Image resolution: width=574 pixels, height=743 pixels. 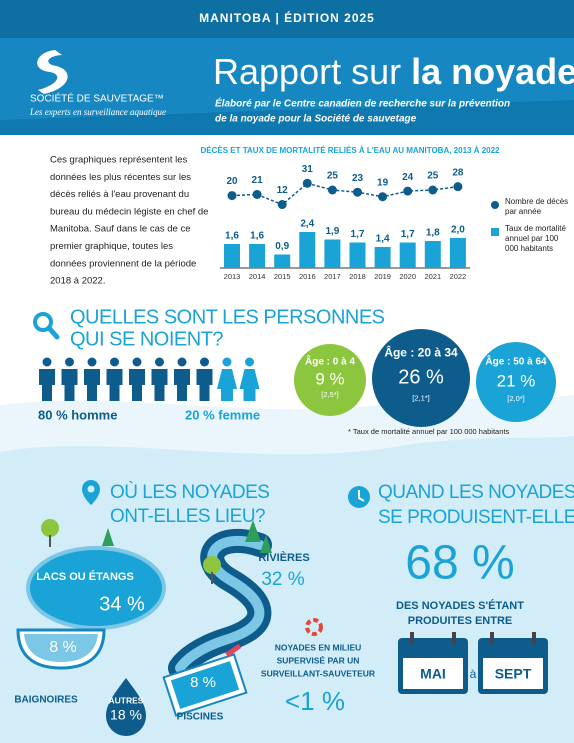 I want to click on age-pct: 9 %, so click(x=329, y=378).